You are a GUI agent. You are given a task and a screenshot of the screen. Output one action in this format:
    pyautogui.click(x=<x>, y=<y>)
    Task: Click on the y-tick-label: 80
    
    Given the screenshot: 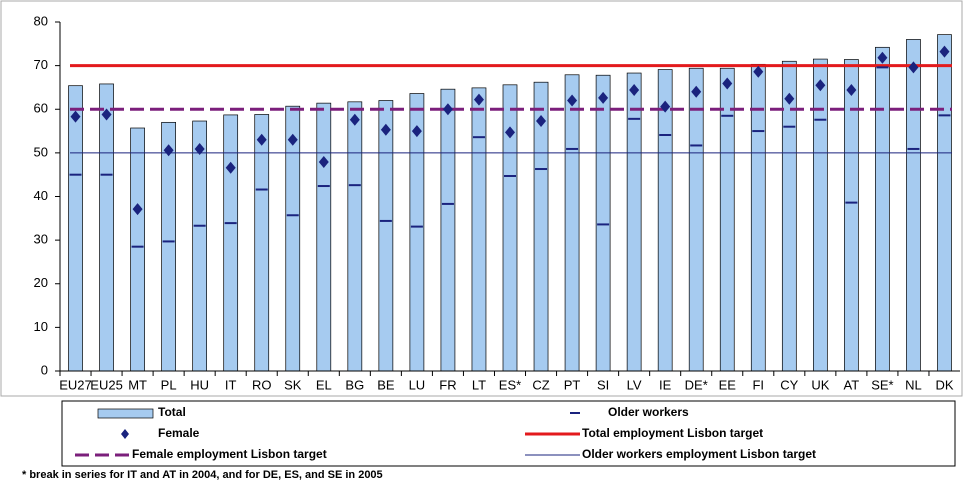 What is the action you would take?
    pyautogui.click(x=41, y=20)
    